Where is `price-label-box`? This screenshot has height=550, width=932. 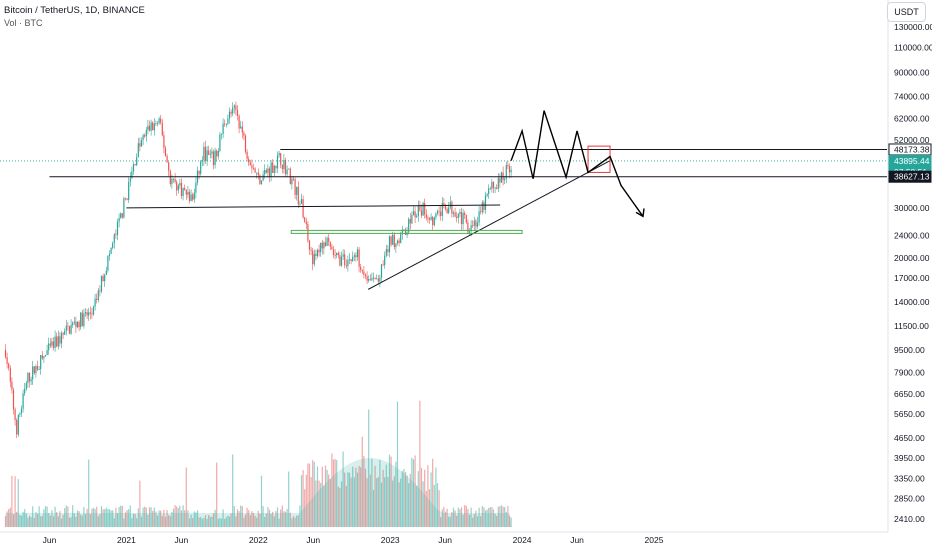 price-label-box is located at coordinates (910, 176).